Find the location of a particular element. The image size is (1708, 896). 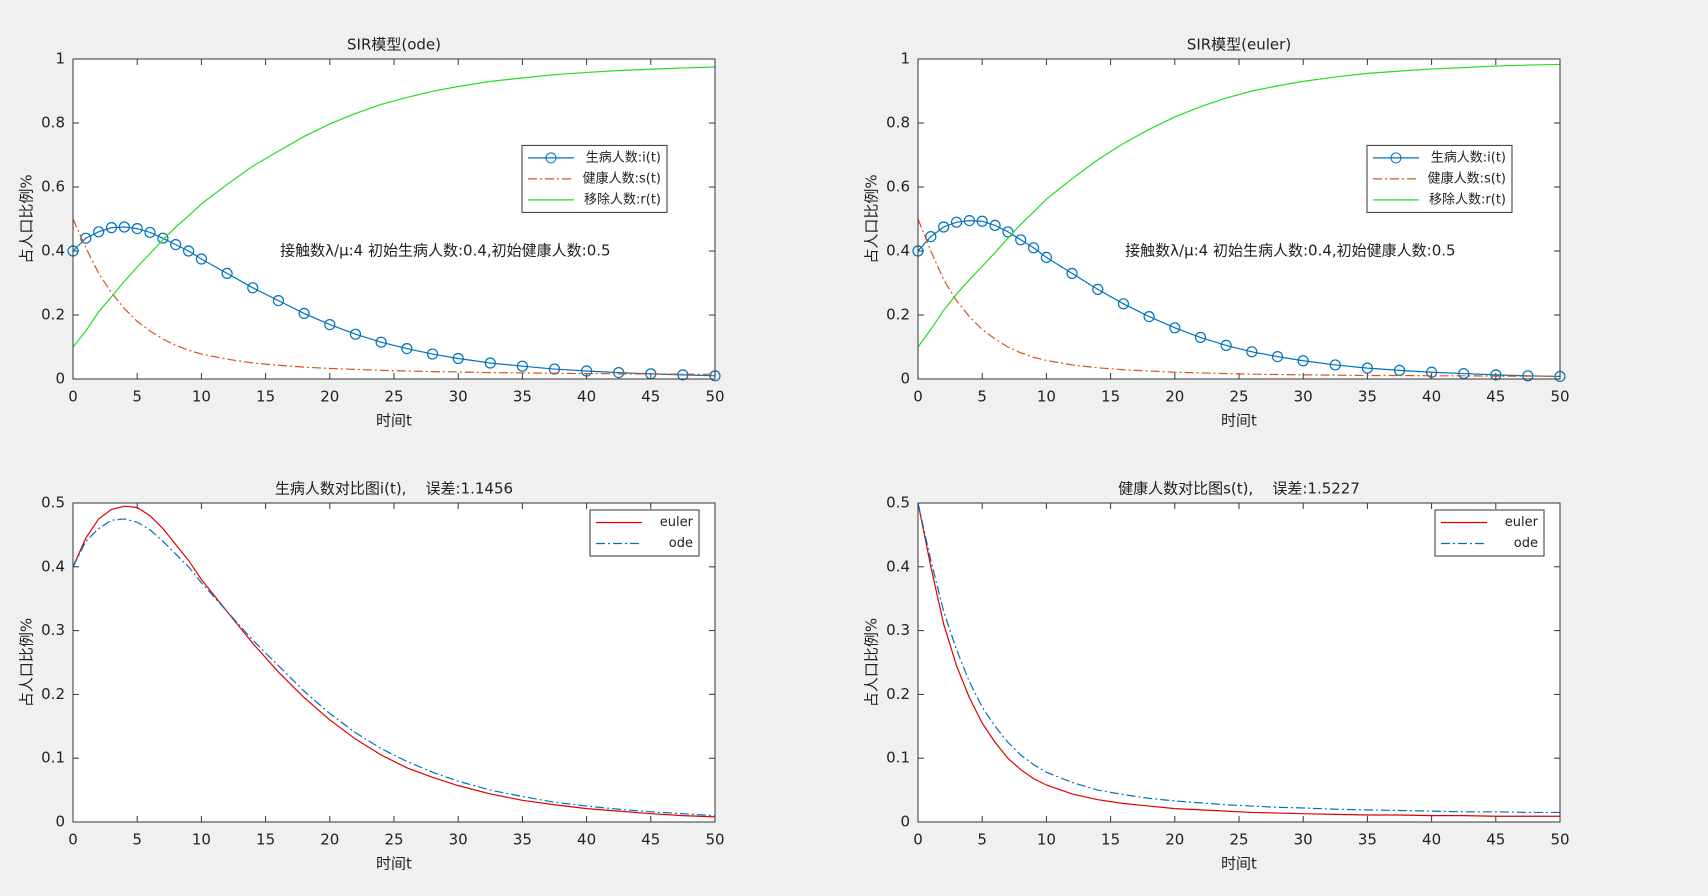

legend-label: ode is located at coordinates (681, 543).